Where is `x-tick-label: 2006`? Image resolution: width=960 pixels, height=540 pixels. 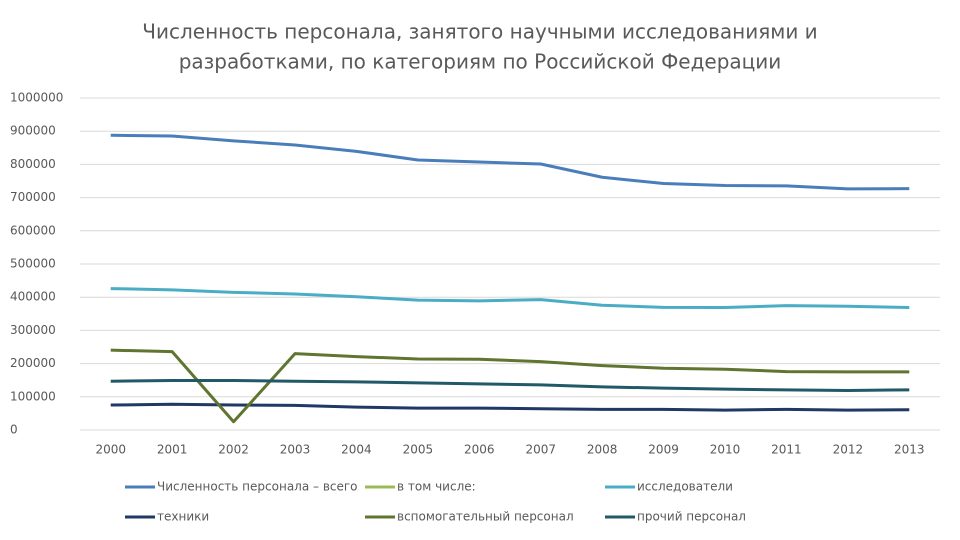
x-tick-label: 2006 is located at coordinates (479, 450).